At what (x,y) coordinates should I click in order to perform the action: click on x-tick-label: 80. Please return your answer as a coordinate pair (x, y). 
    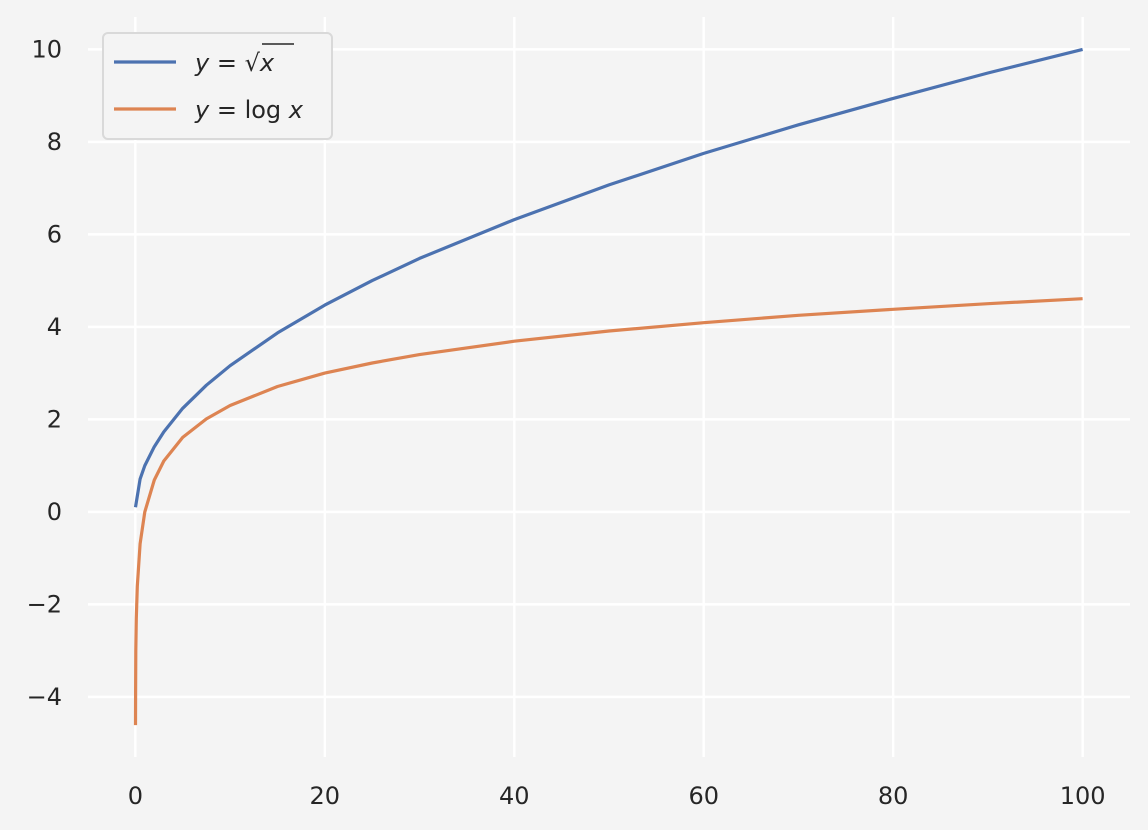
    Looking at the image, I should click on (893, 796).